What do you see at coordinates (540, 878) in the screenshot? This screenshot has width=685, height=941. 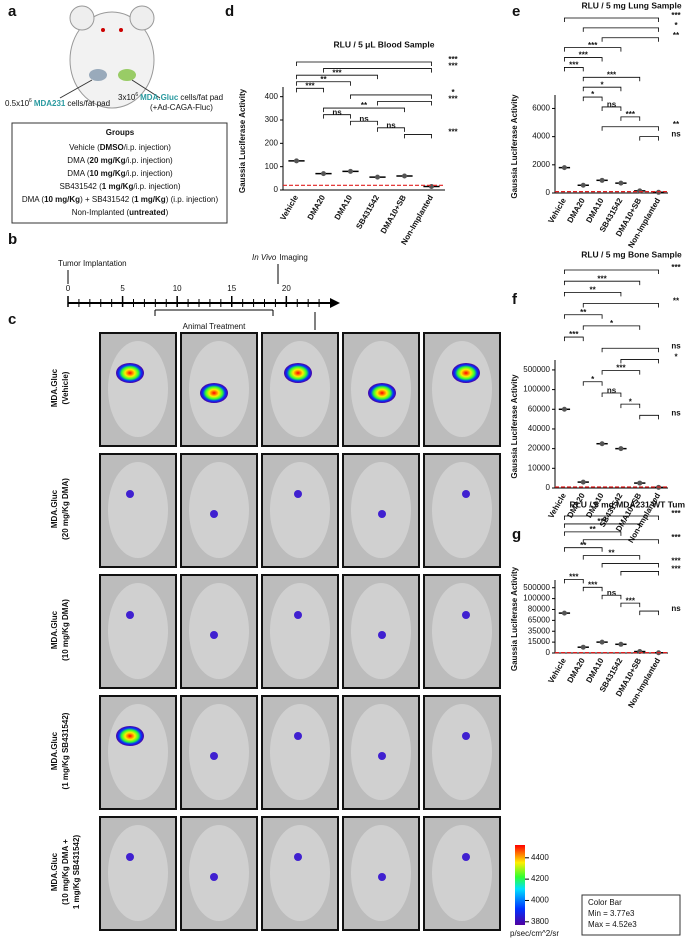 I see `colorbar-tick-label: 4200` at bounding box center [540, 878].